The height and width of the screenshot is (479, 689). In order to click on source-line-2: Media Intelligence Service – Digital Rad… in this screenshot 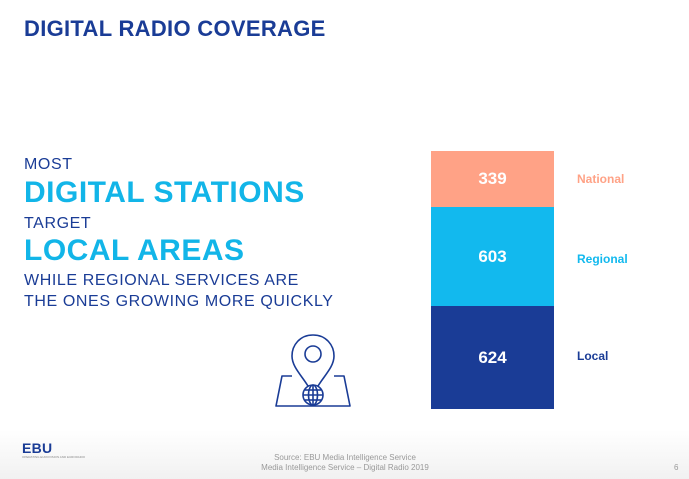, I will do `click(345, 467)`.